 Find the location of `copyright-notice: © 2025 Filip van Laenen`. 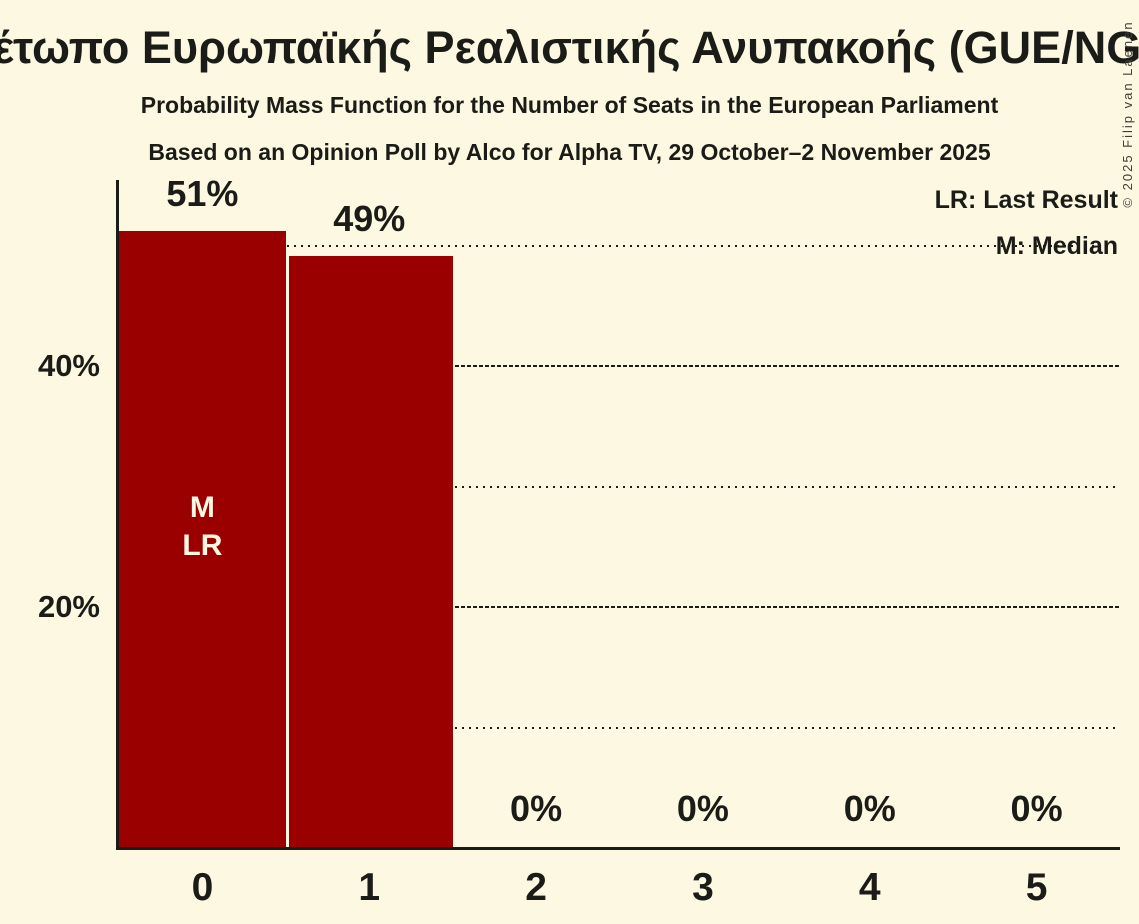

copyright-notice: © 2025 Filip van Laenen is located at coordinates (1128, 114).